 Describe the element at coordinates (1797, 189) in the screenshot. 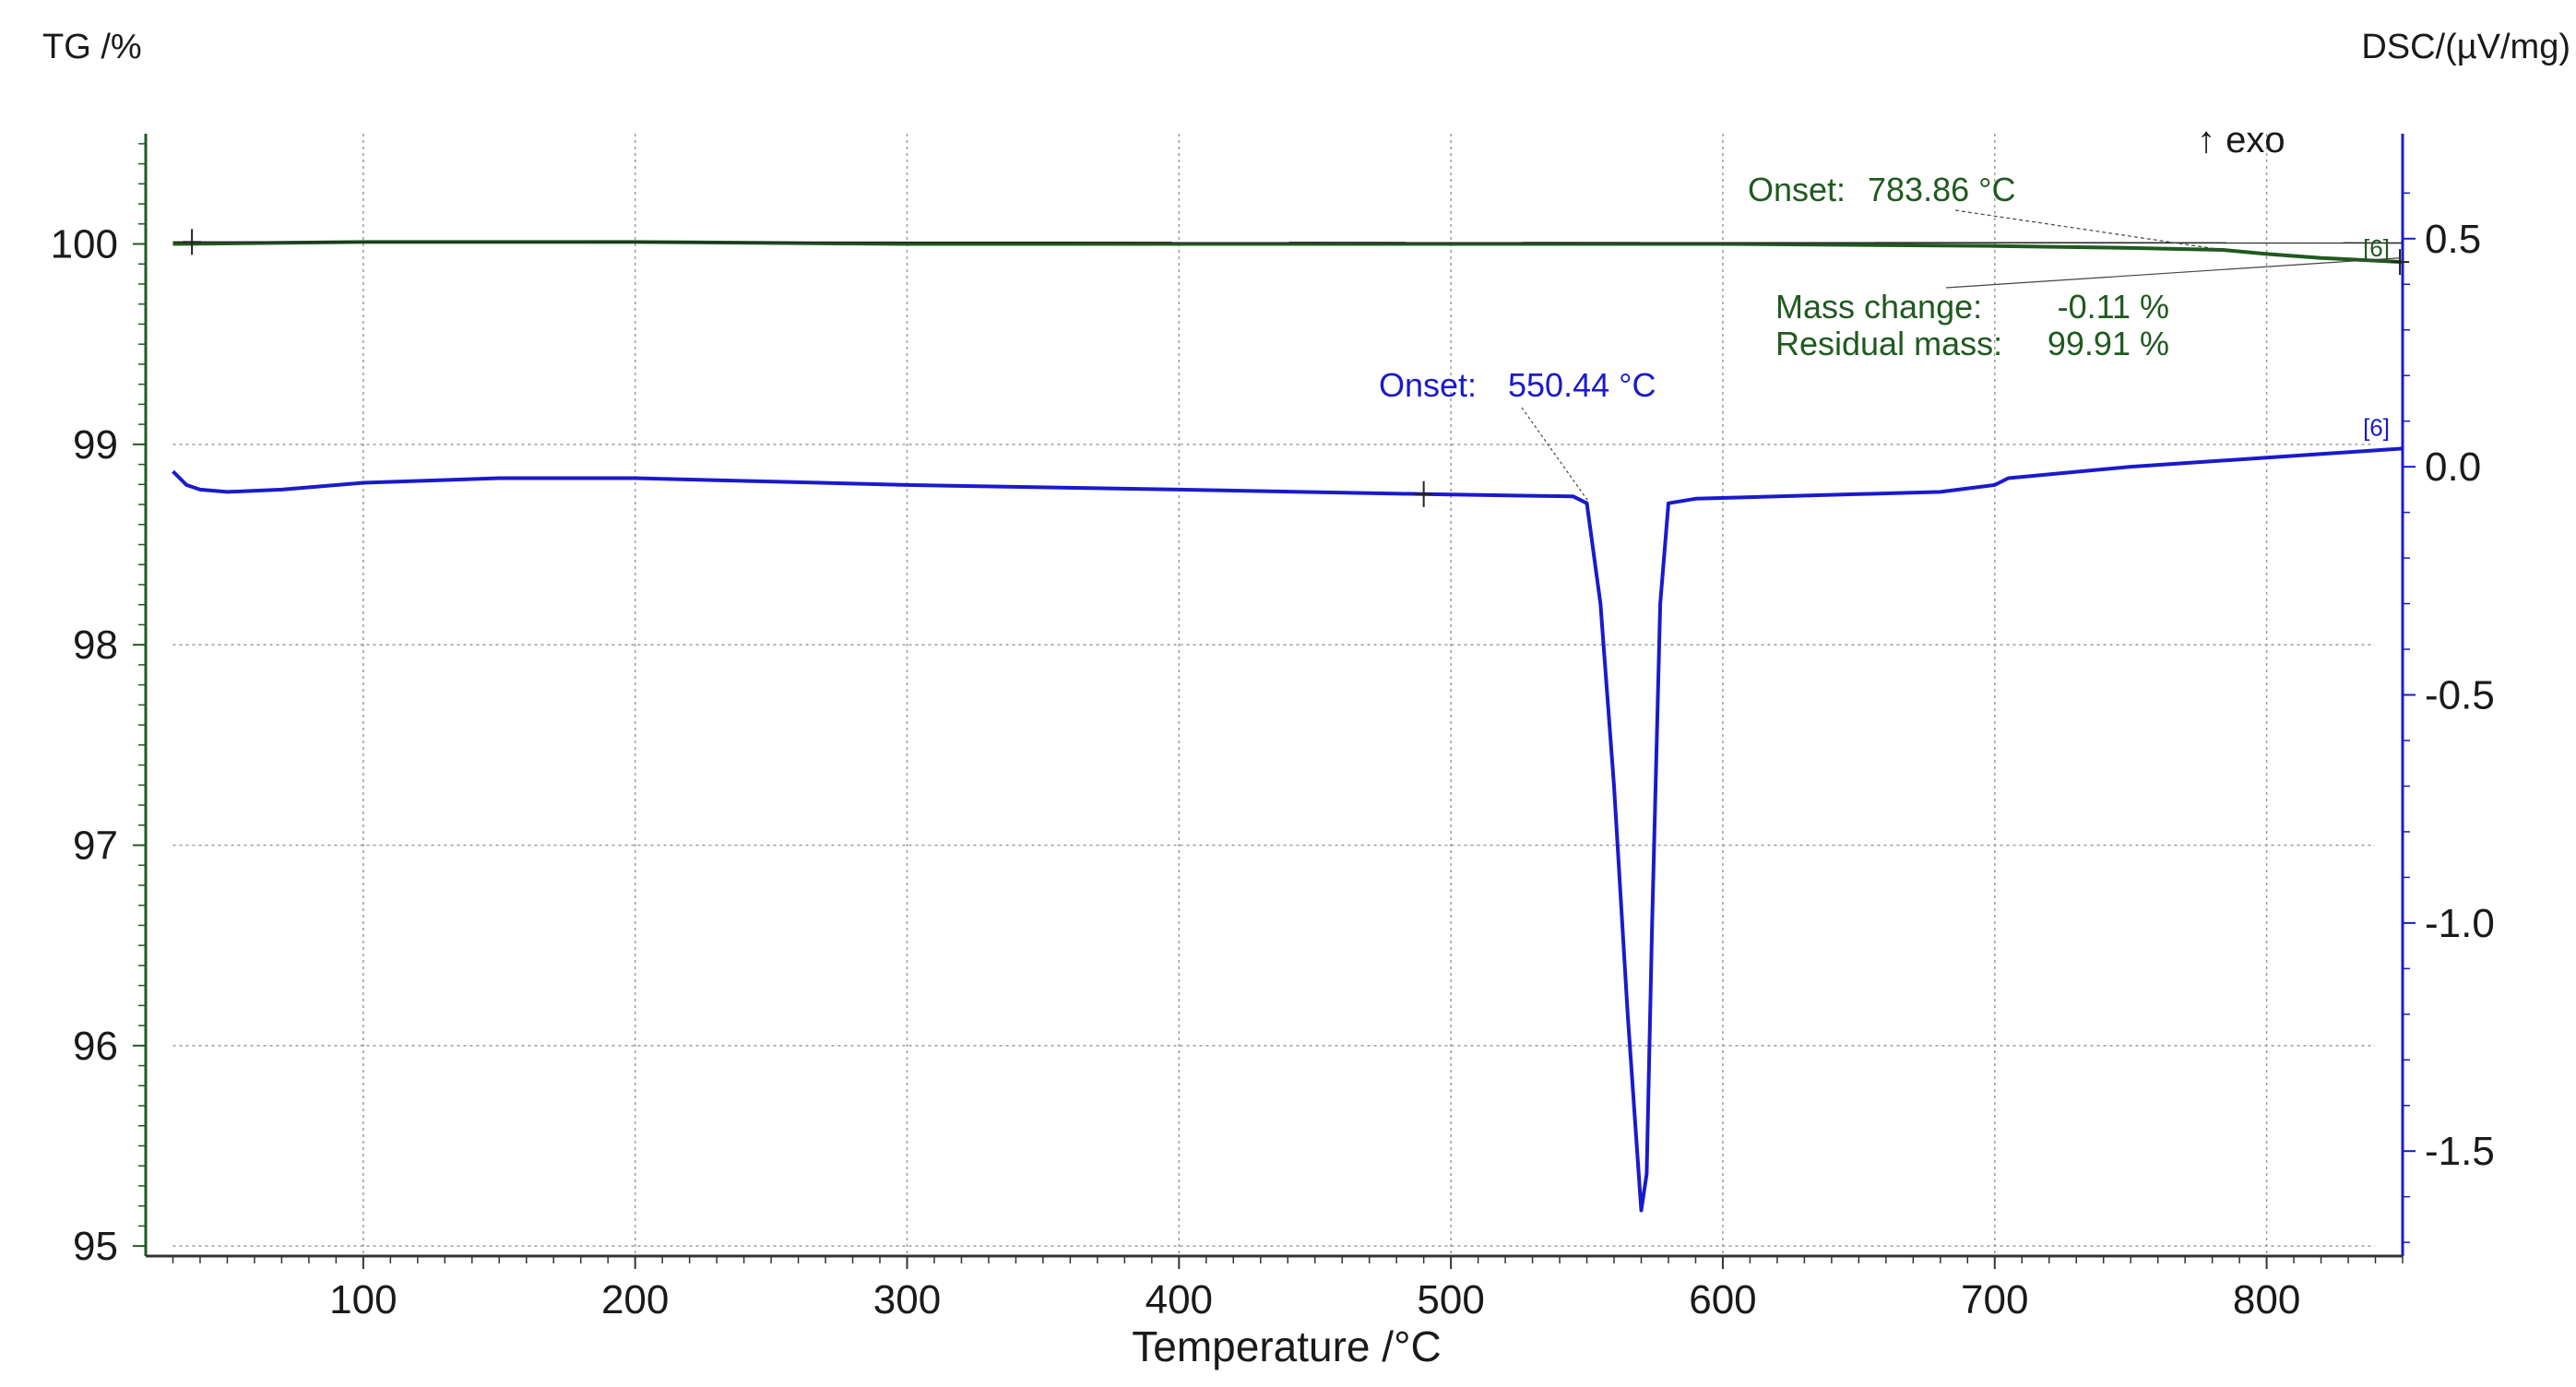

I see `tg-onset-label: Onset:` at that location.